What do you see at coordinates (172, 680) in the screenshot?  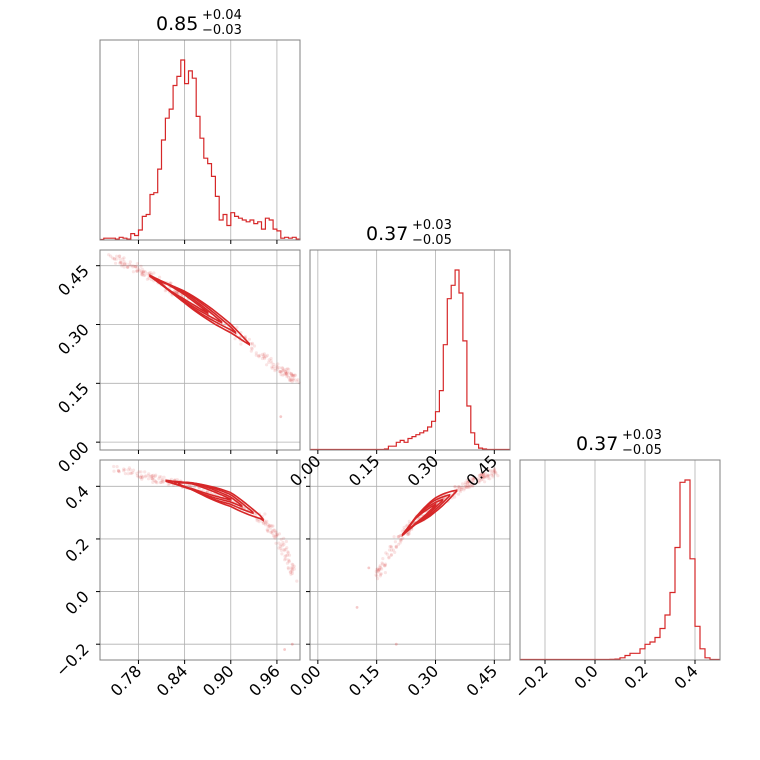 I see `p1-vs-p3-xtick-label-1: 0.84` at bounding box center [172, 680].